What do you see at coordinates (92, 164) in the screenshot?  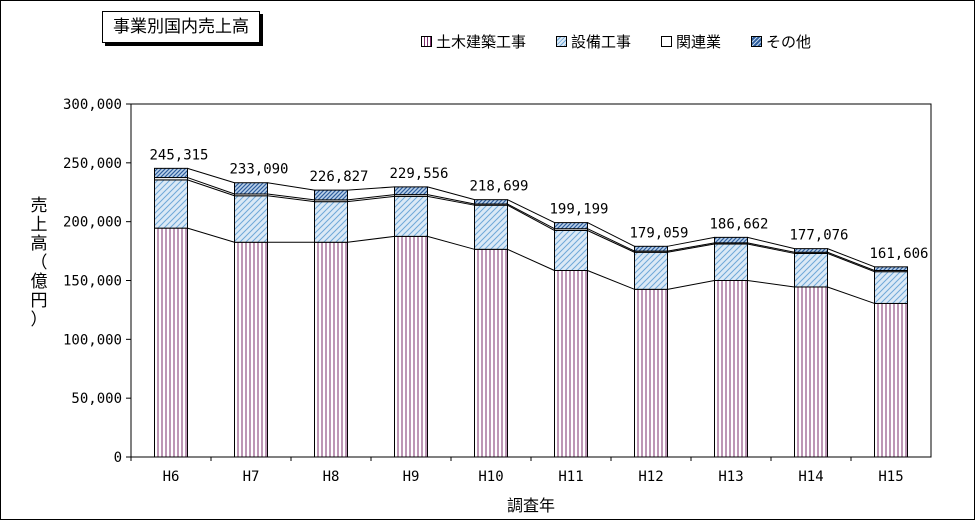 I see `y-tick-label: 250,000` at bounding box center [92, 164].